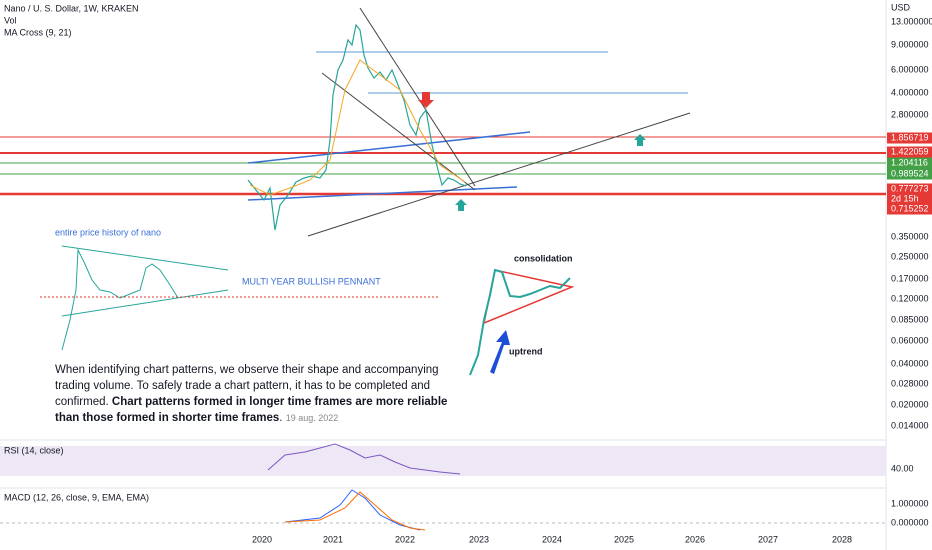 This screenshot has height=550, width=932. I want to click on inset-price, so click(120, 299).